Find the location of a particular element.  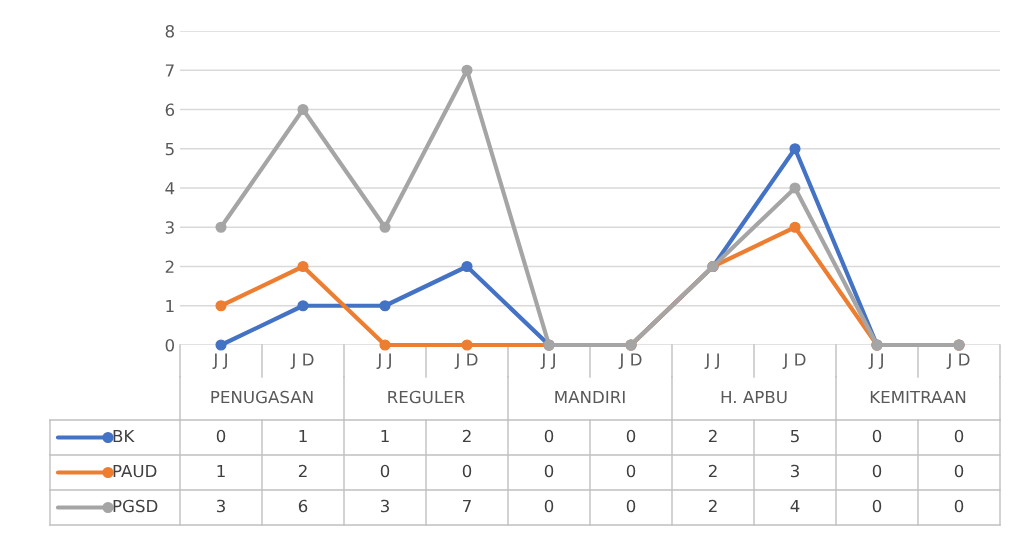

text: REGULER is located at coordinates (426, 397).